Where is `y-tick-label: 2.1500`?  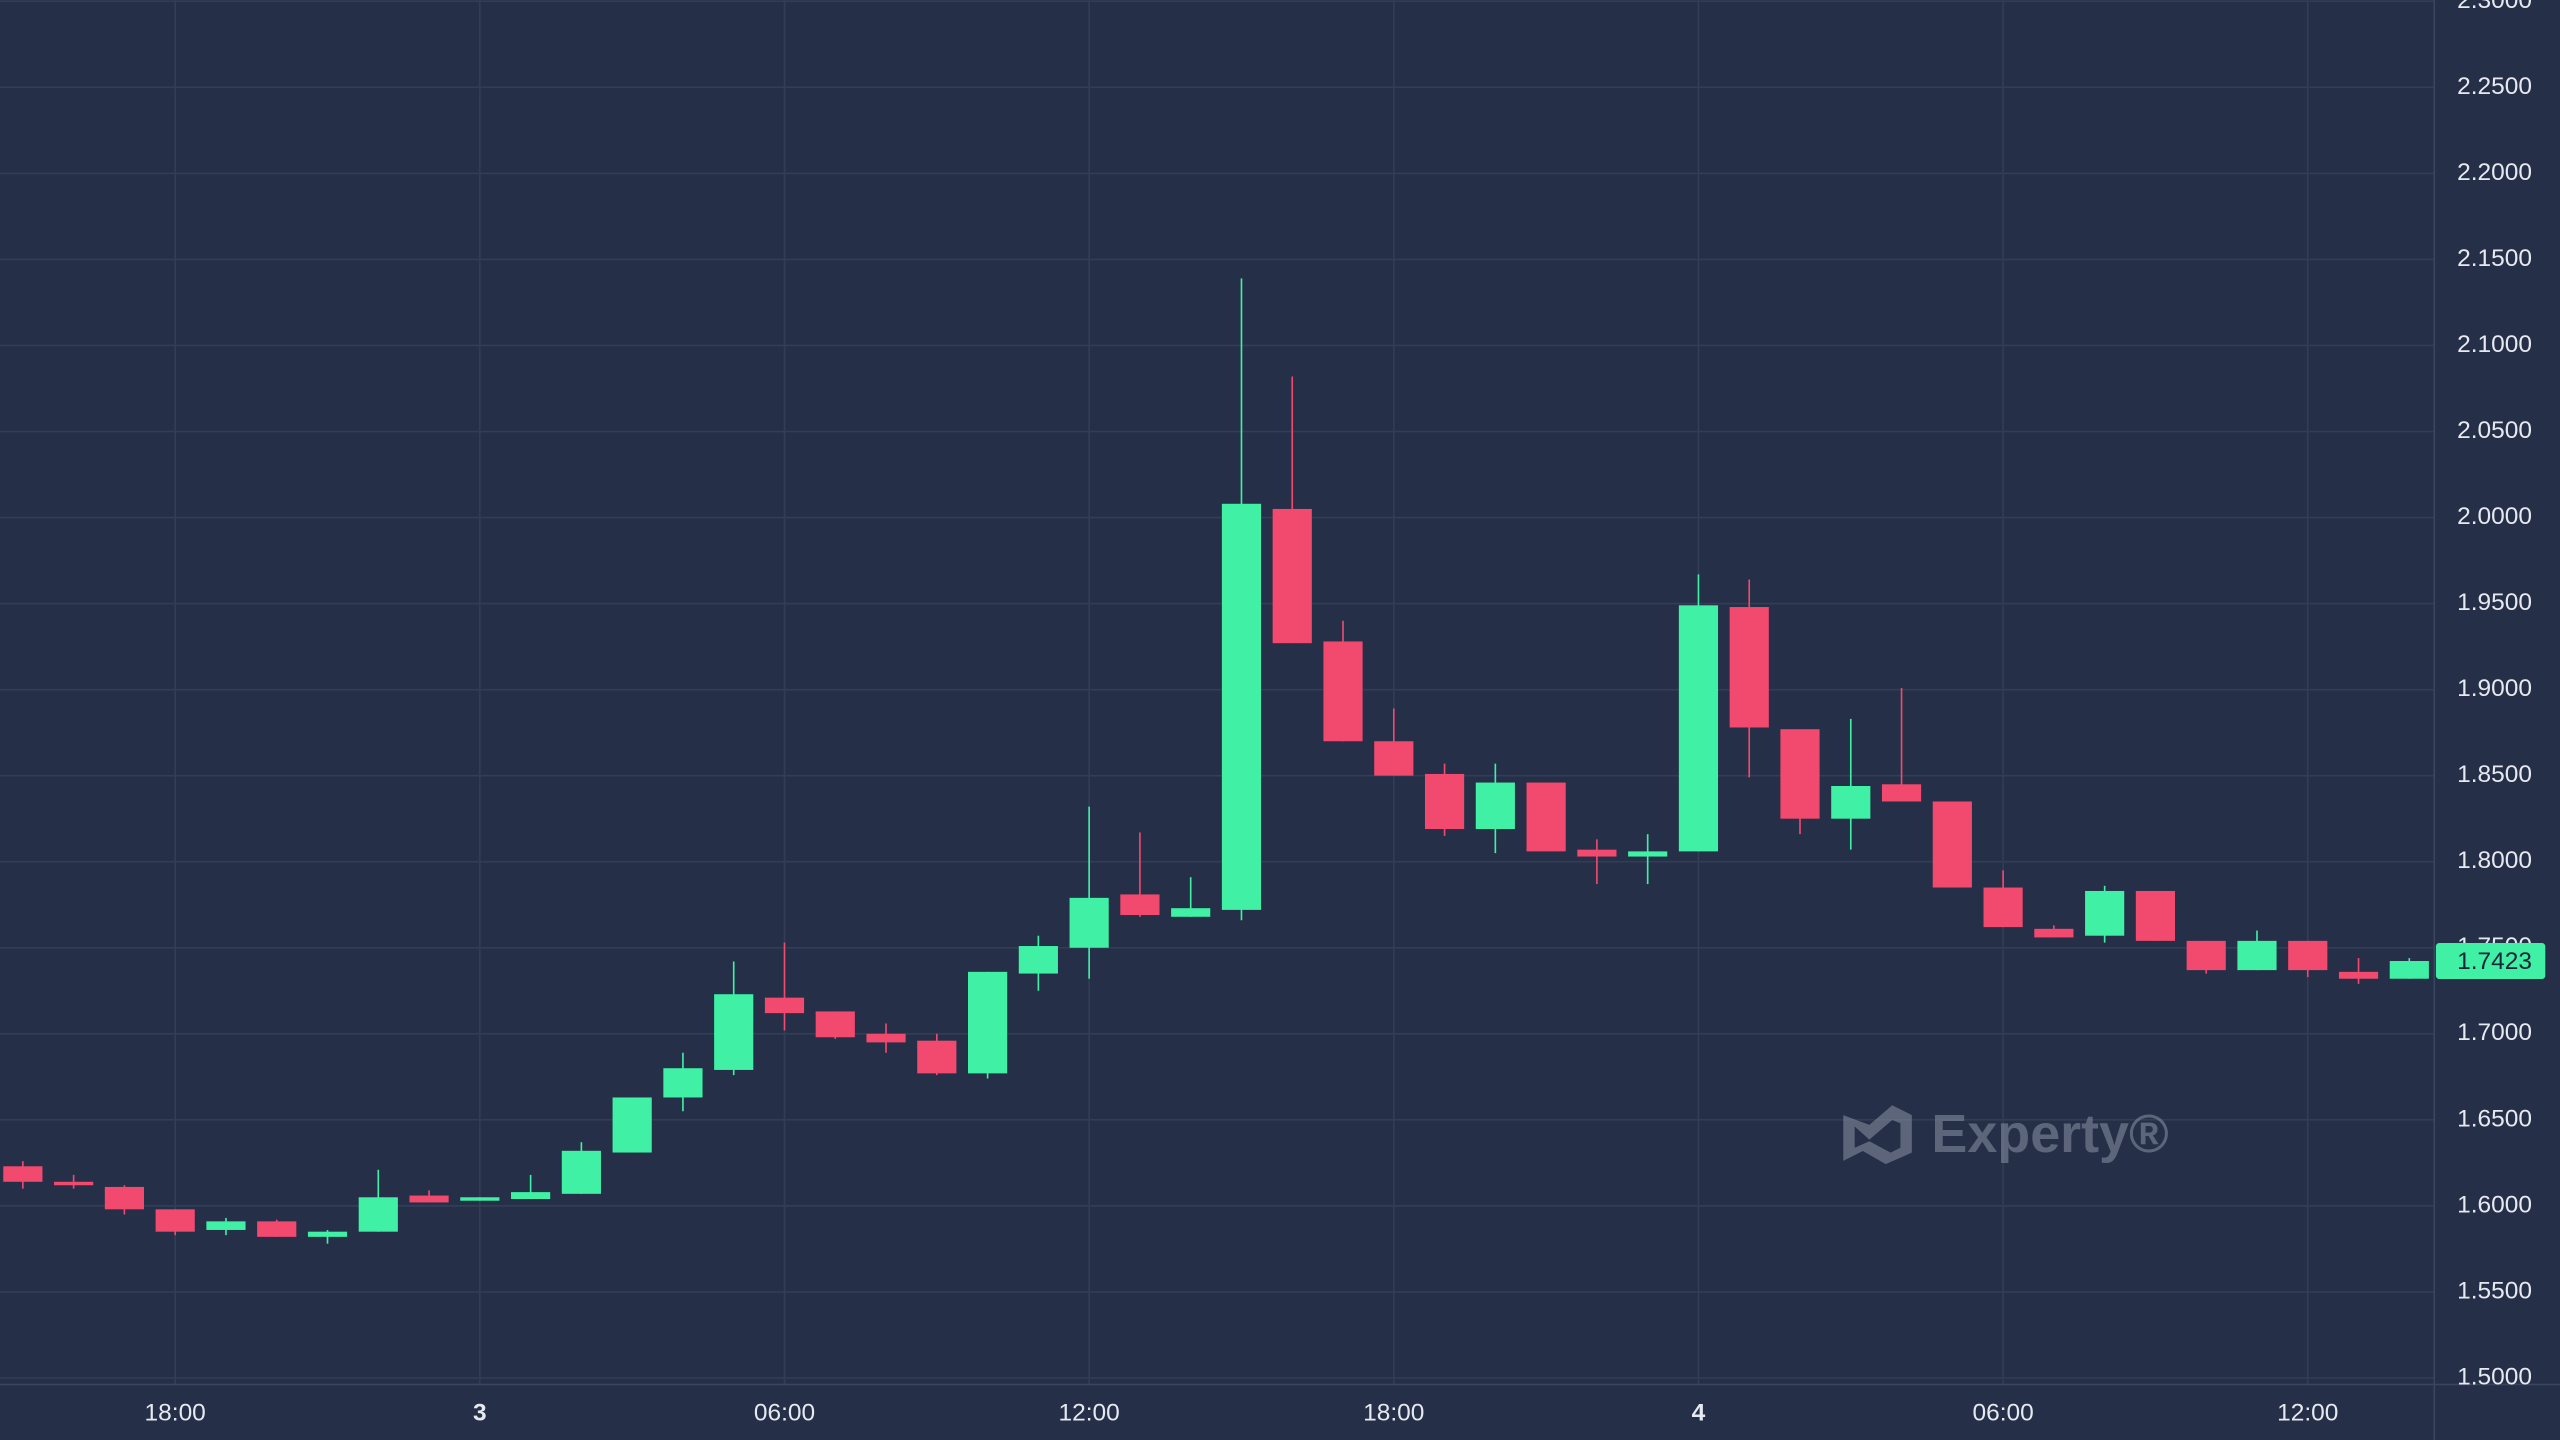
y-tick-label: 2.1500 is located at coordinates (2494, 258).